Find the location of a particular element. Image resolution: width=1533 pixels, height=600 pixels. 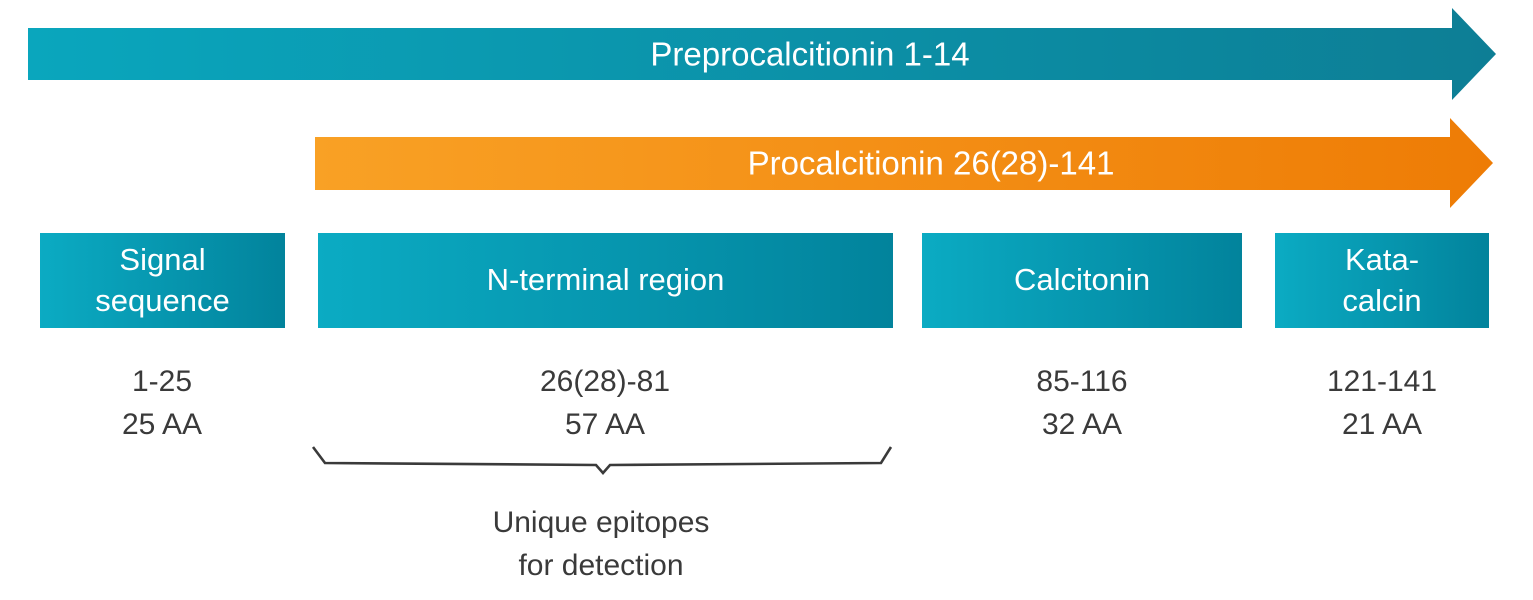

annotation-line: Unique epitopes is located at coordinates (601, 522).